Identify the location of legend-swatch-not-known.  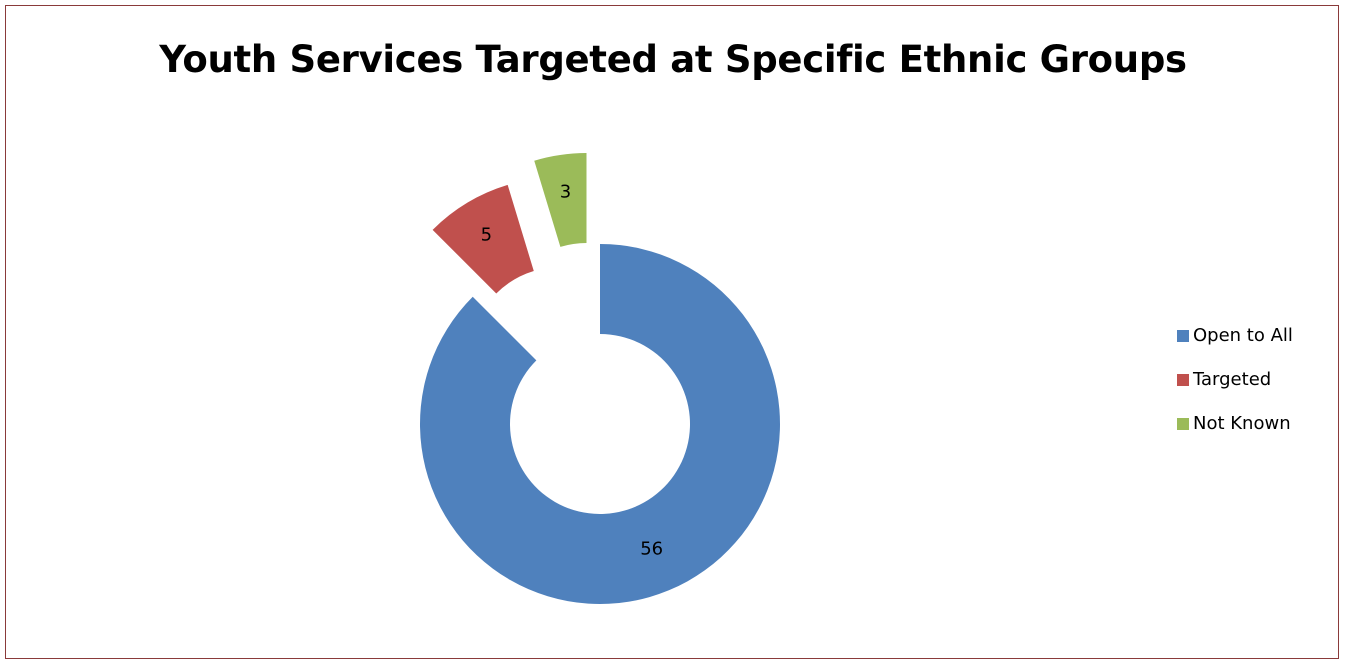
(1183, 424).